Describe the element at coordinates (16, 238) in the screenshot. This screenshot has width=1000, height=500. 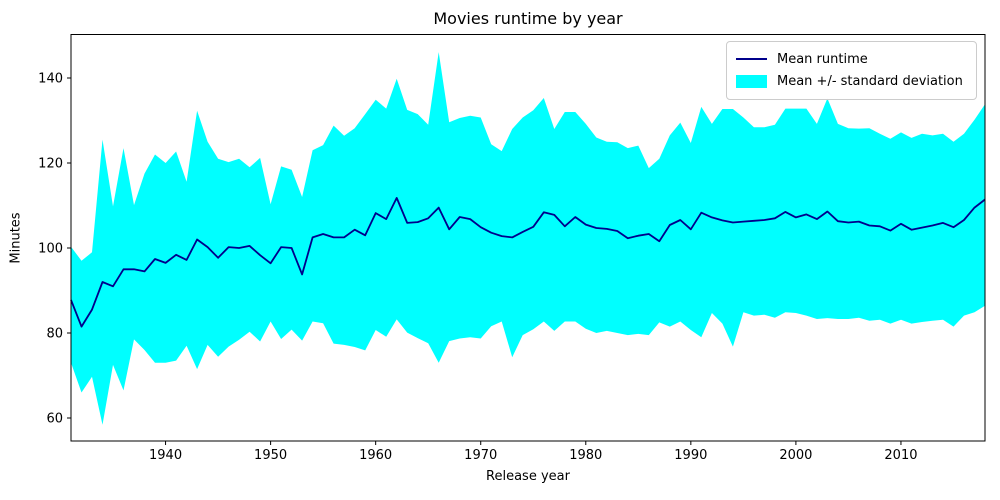
I see `y-axis-label: Minutes` at that location.